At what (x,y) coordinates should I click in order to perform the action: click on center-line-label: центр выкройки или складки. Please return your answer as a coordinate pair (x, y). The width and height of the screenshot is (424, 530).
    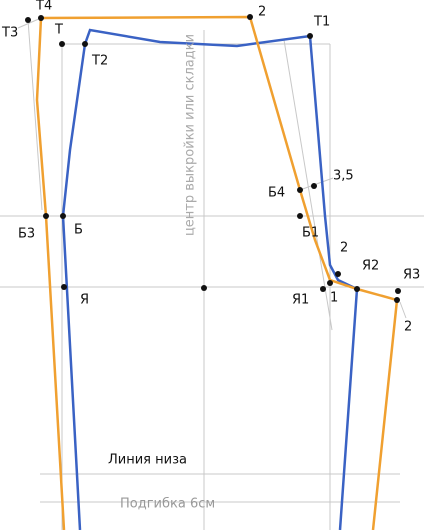
    Looking at the image, I should click on (190, 135).